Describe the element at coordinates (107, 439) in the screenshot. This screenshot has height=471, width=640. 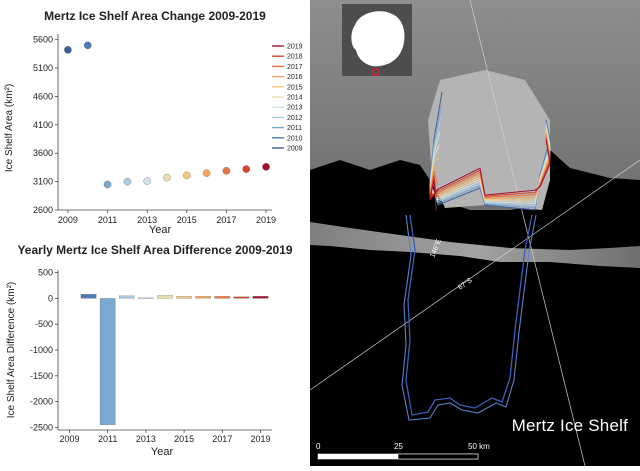
I see `chart2-xtick-label: 2011` at that location.